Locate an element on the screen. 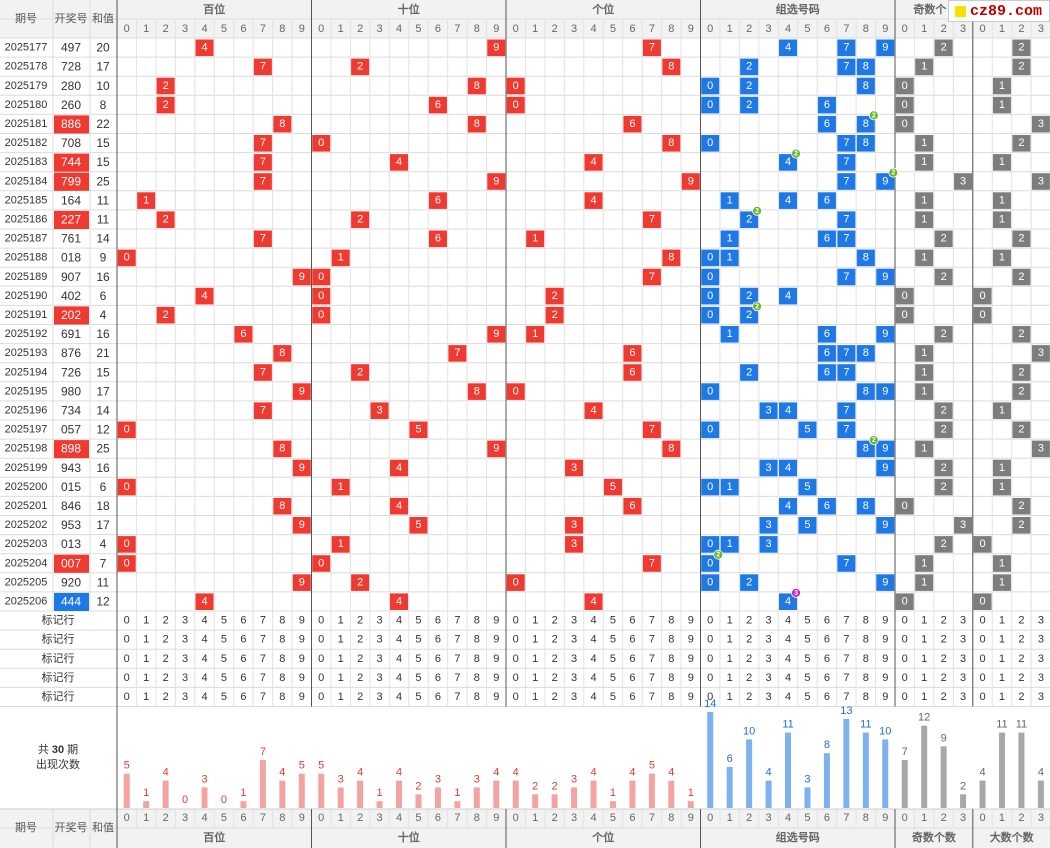 This screenshot has height=848, width=1050. footer-sum: 和值 is located at coordinates (103, 827).